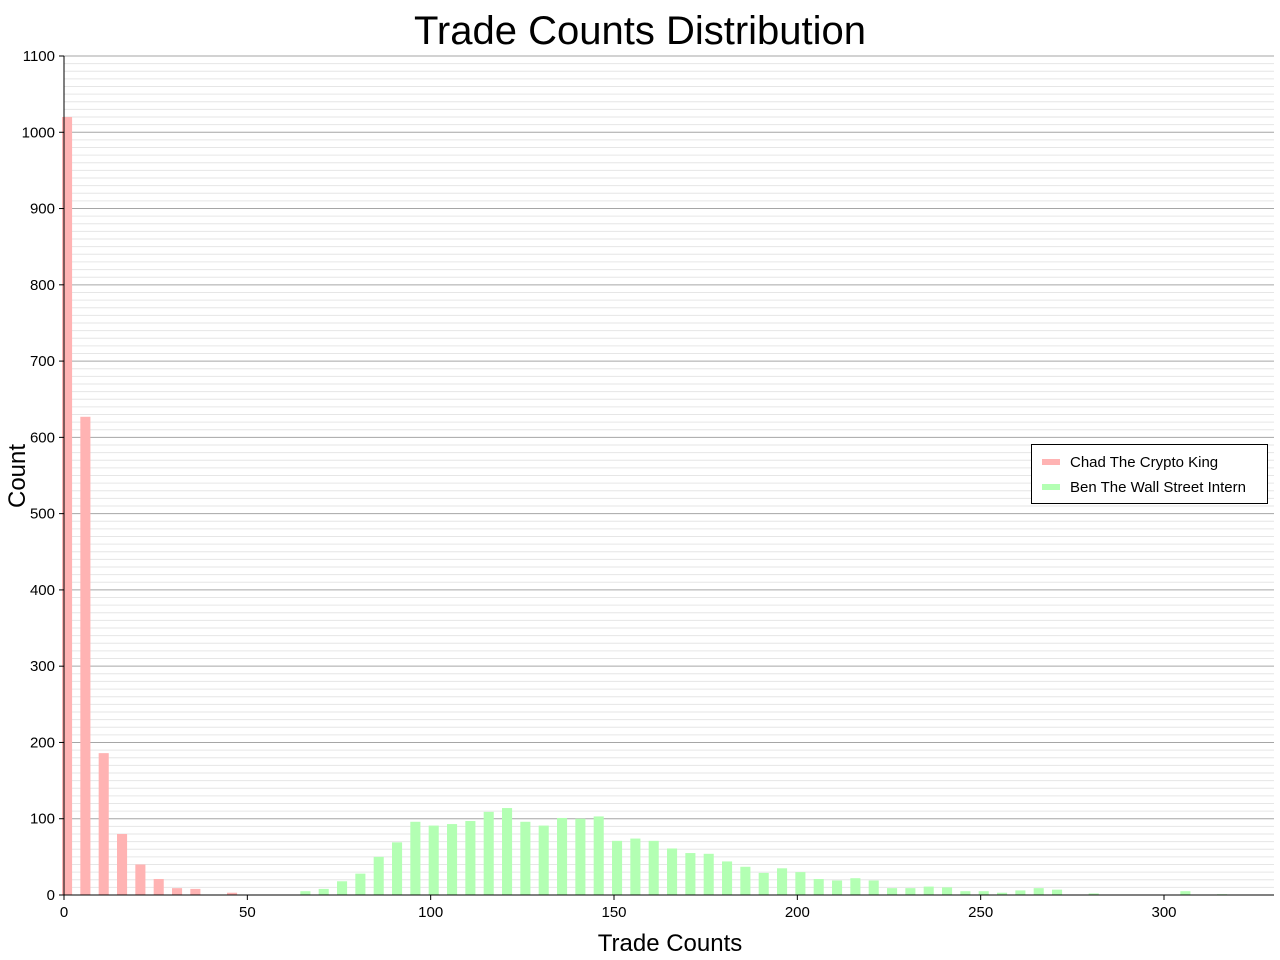 The height and width of the screenshot is (960, 1280). Describe the element at coordinates (42, 285) in the screenshot. I see `y-tick-label: 800` at that location.